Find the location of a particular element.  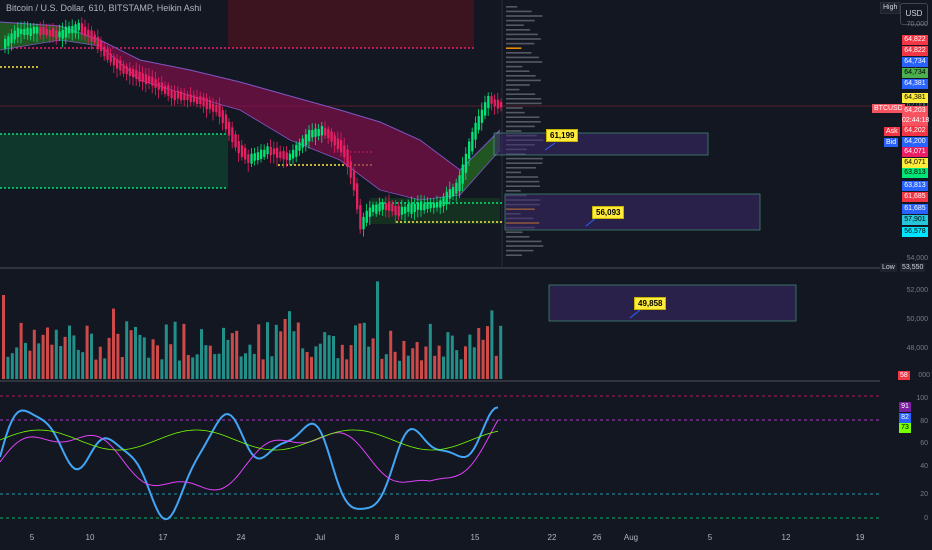

stoch-signal-line is located at coordinates (249, 440).